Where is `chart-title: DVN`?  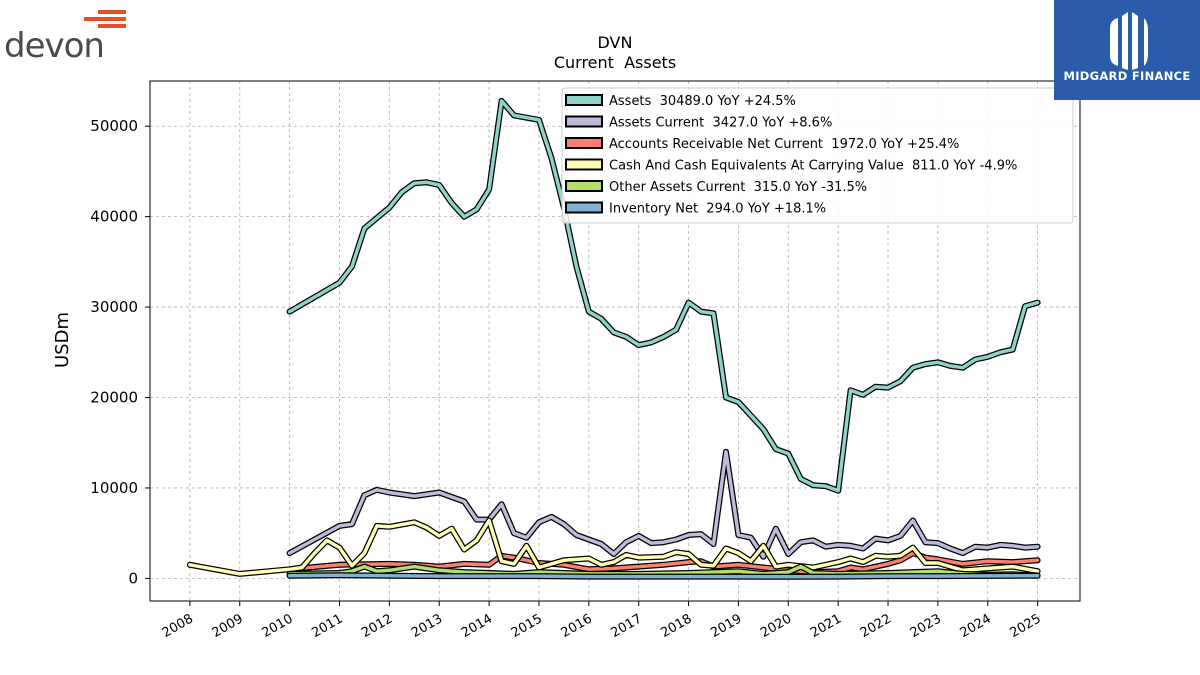 chart-title: DVN is located at coordinates (615, 42).